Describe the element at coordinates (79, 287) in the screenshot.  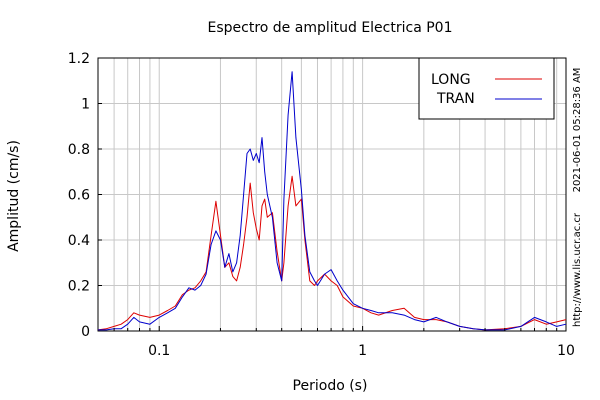
I see `y-tick-label: 0.2` at that location.